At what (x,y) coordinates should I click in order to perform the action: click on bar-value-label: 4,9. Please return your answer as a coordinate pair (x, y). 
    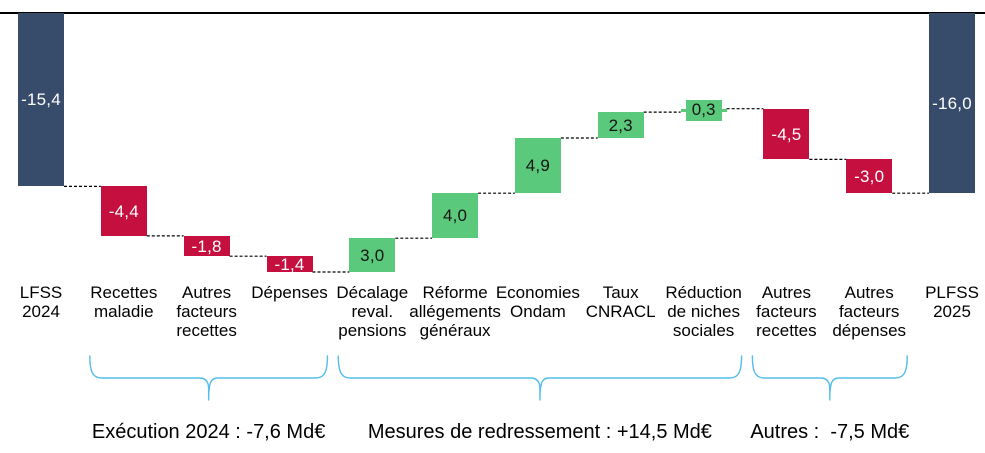
    Looking at the image, I should click on (537, 166).